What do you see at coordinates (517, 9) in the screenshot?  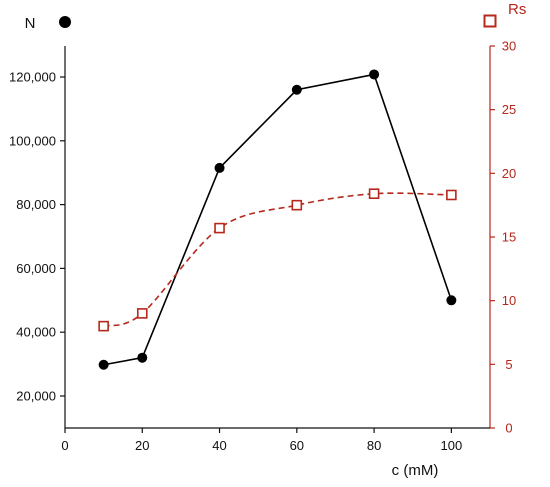 I see `right-y-axis-title: Rs` at bounding box center [517, 9].